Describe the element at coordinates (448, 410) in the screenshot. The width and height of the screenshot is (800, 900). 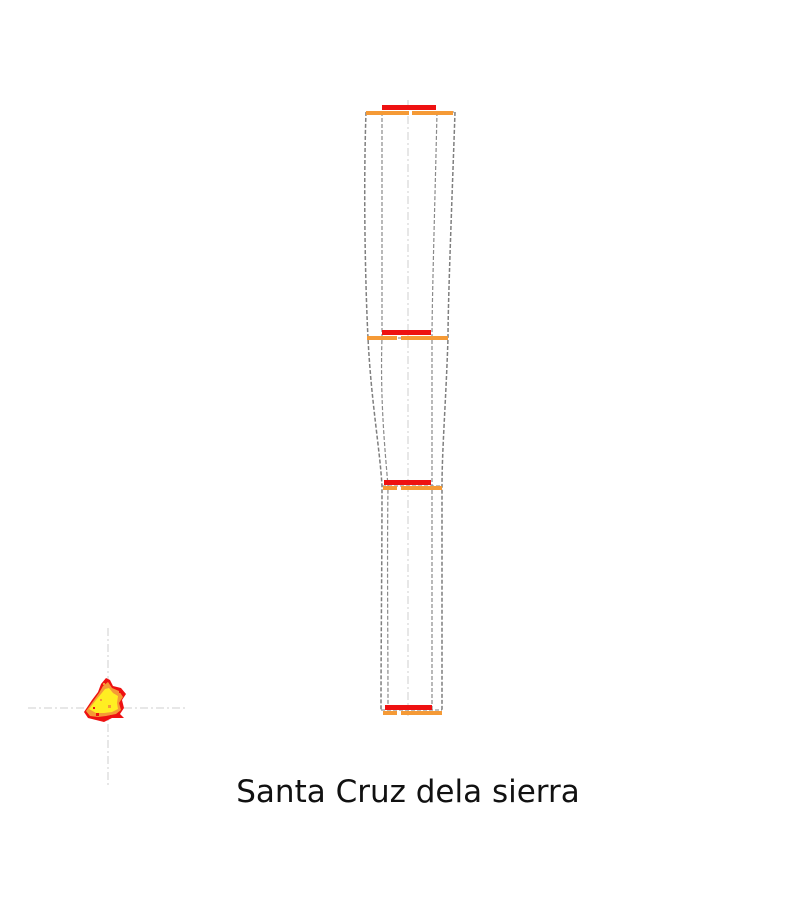
I see `outer-profile-right` at that location.